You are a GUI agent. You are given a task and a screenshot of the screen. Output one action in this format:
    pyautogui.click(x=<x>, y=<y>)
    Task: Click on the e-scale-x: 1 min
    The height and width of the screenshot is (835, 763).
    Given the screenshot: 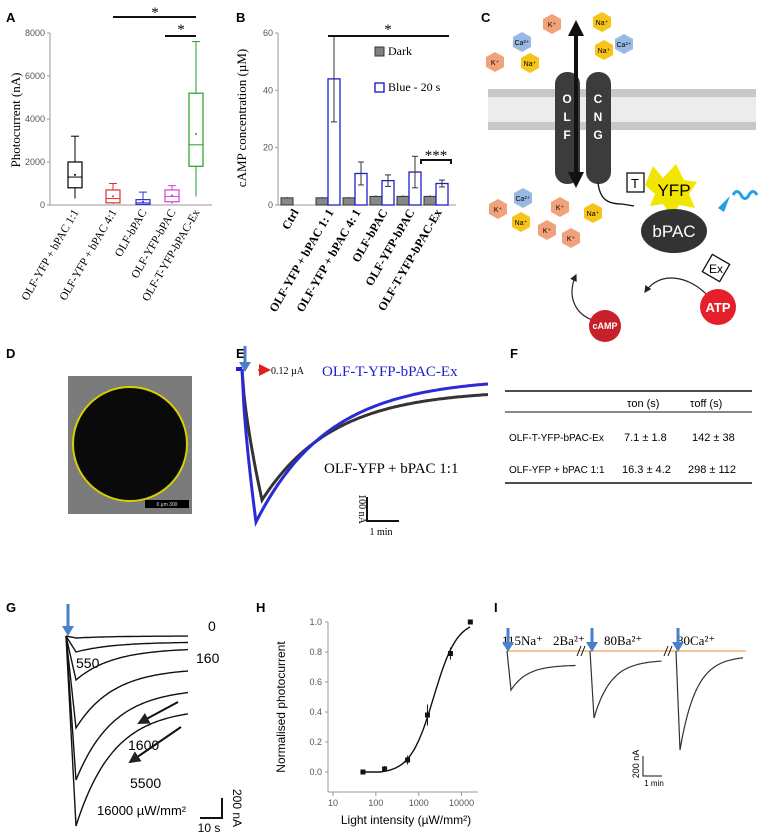 What is the action you would take?
    pyautogui.click(x=380, y=532)
    